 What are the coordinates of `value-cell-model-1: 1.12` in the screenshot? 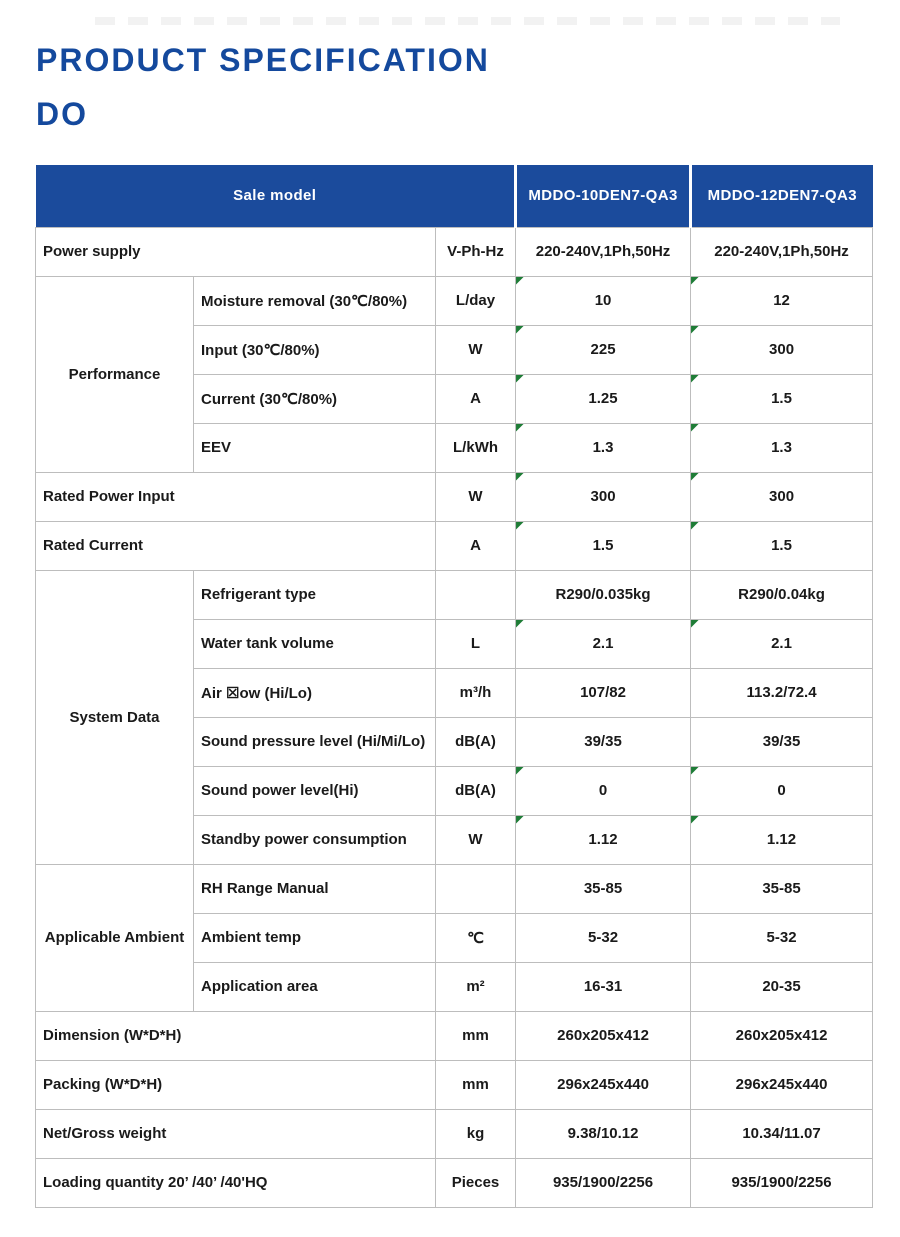 It's located at (603, 839).